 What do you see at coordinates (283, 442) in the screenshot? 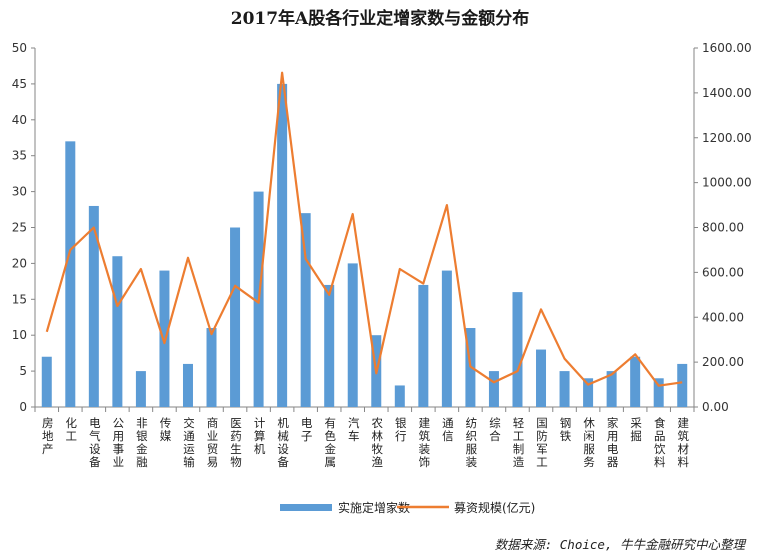
I see `category-label: 机械设备` at bounding box center [283, 442].